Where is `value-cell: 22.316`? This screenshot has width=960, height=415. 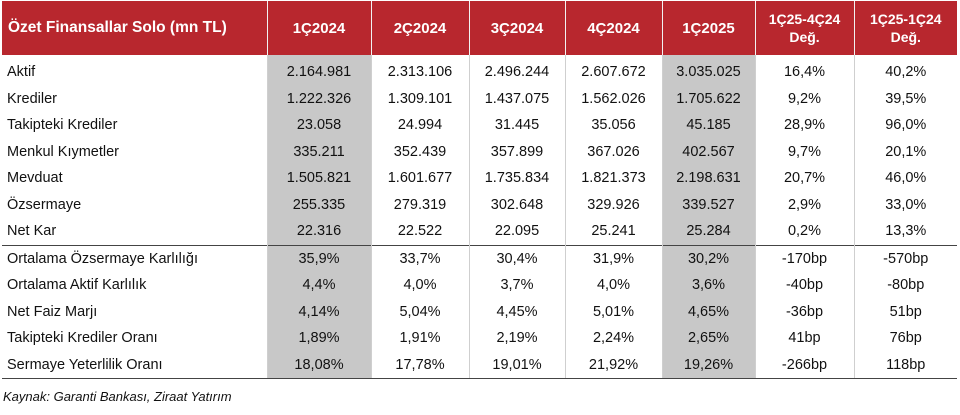
value-cell: 22.316 is located at coordinates (319, 231).